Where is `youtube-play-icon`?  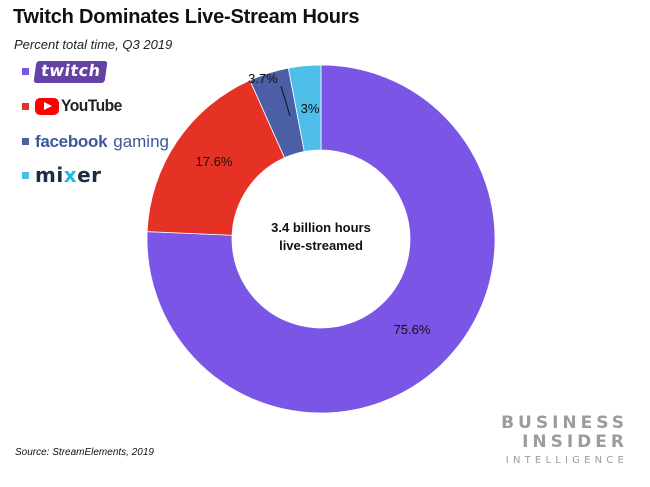
youtube-play-icon is located at coordinates (47, 106).